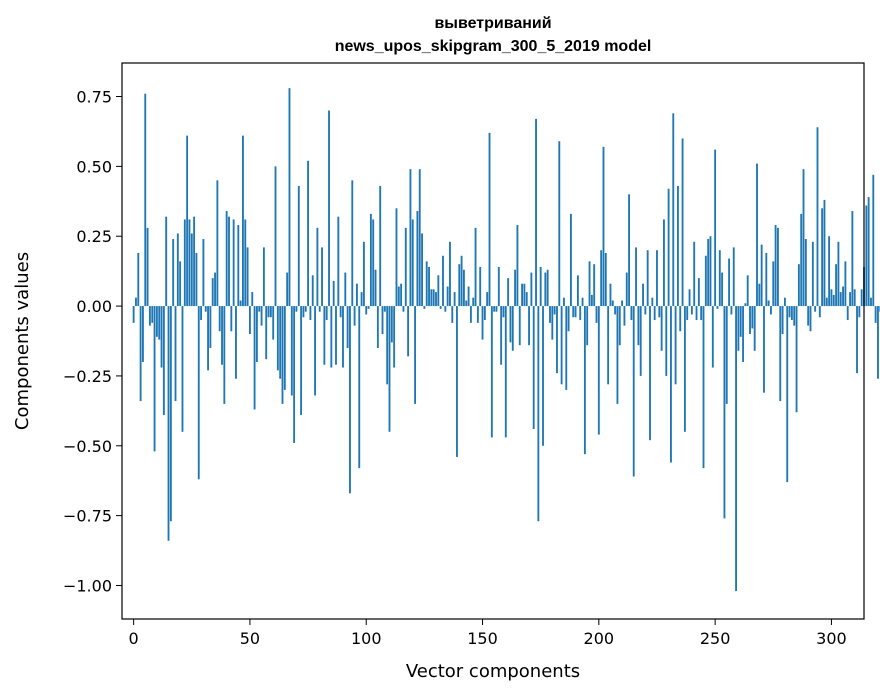  Describe the element at coordinates (492, 23) in the screenshot. I see `chart-title-line-1: выветриваний` at that location.